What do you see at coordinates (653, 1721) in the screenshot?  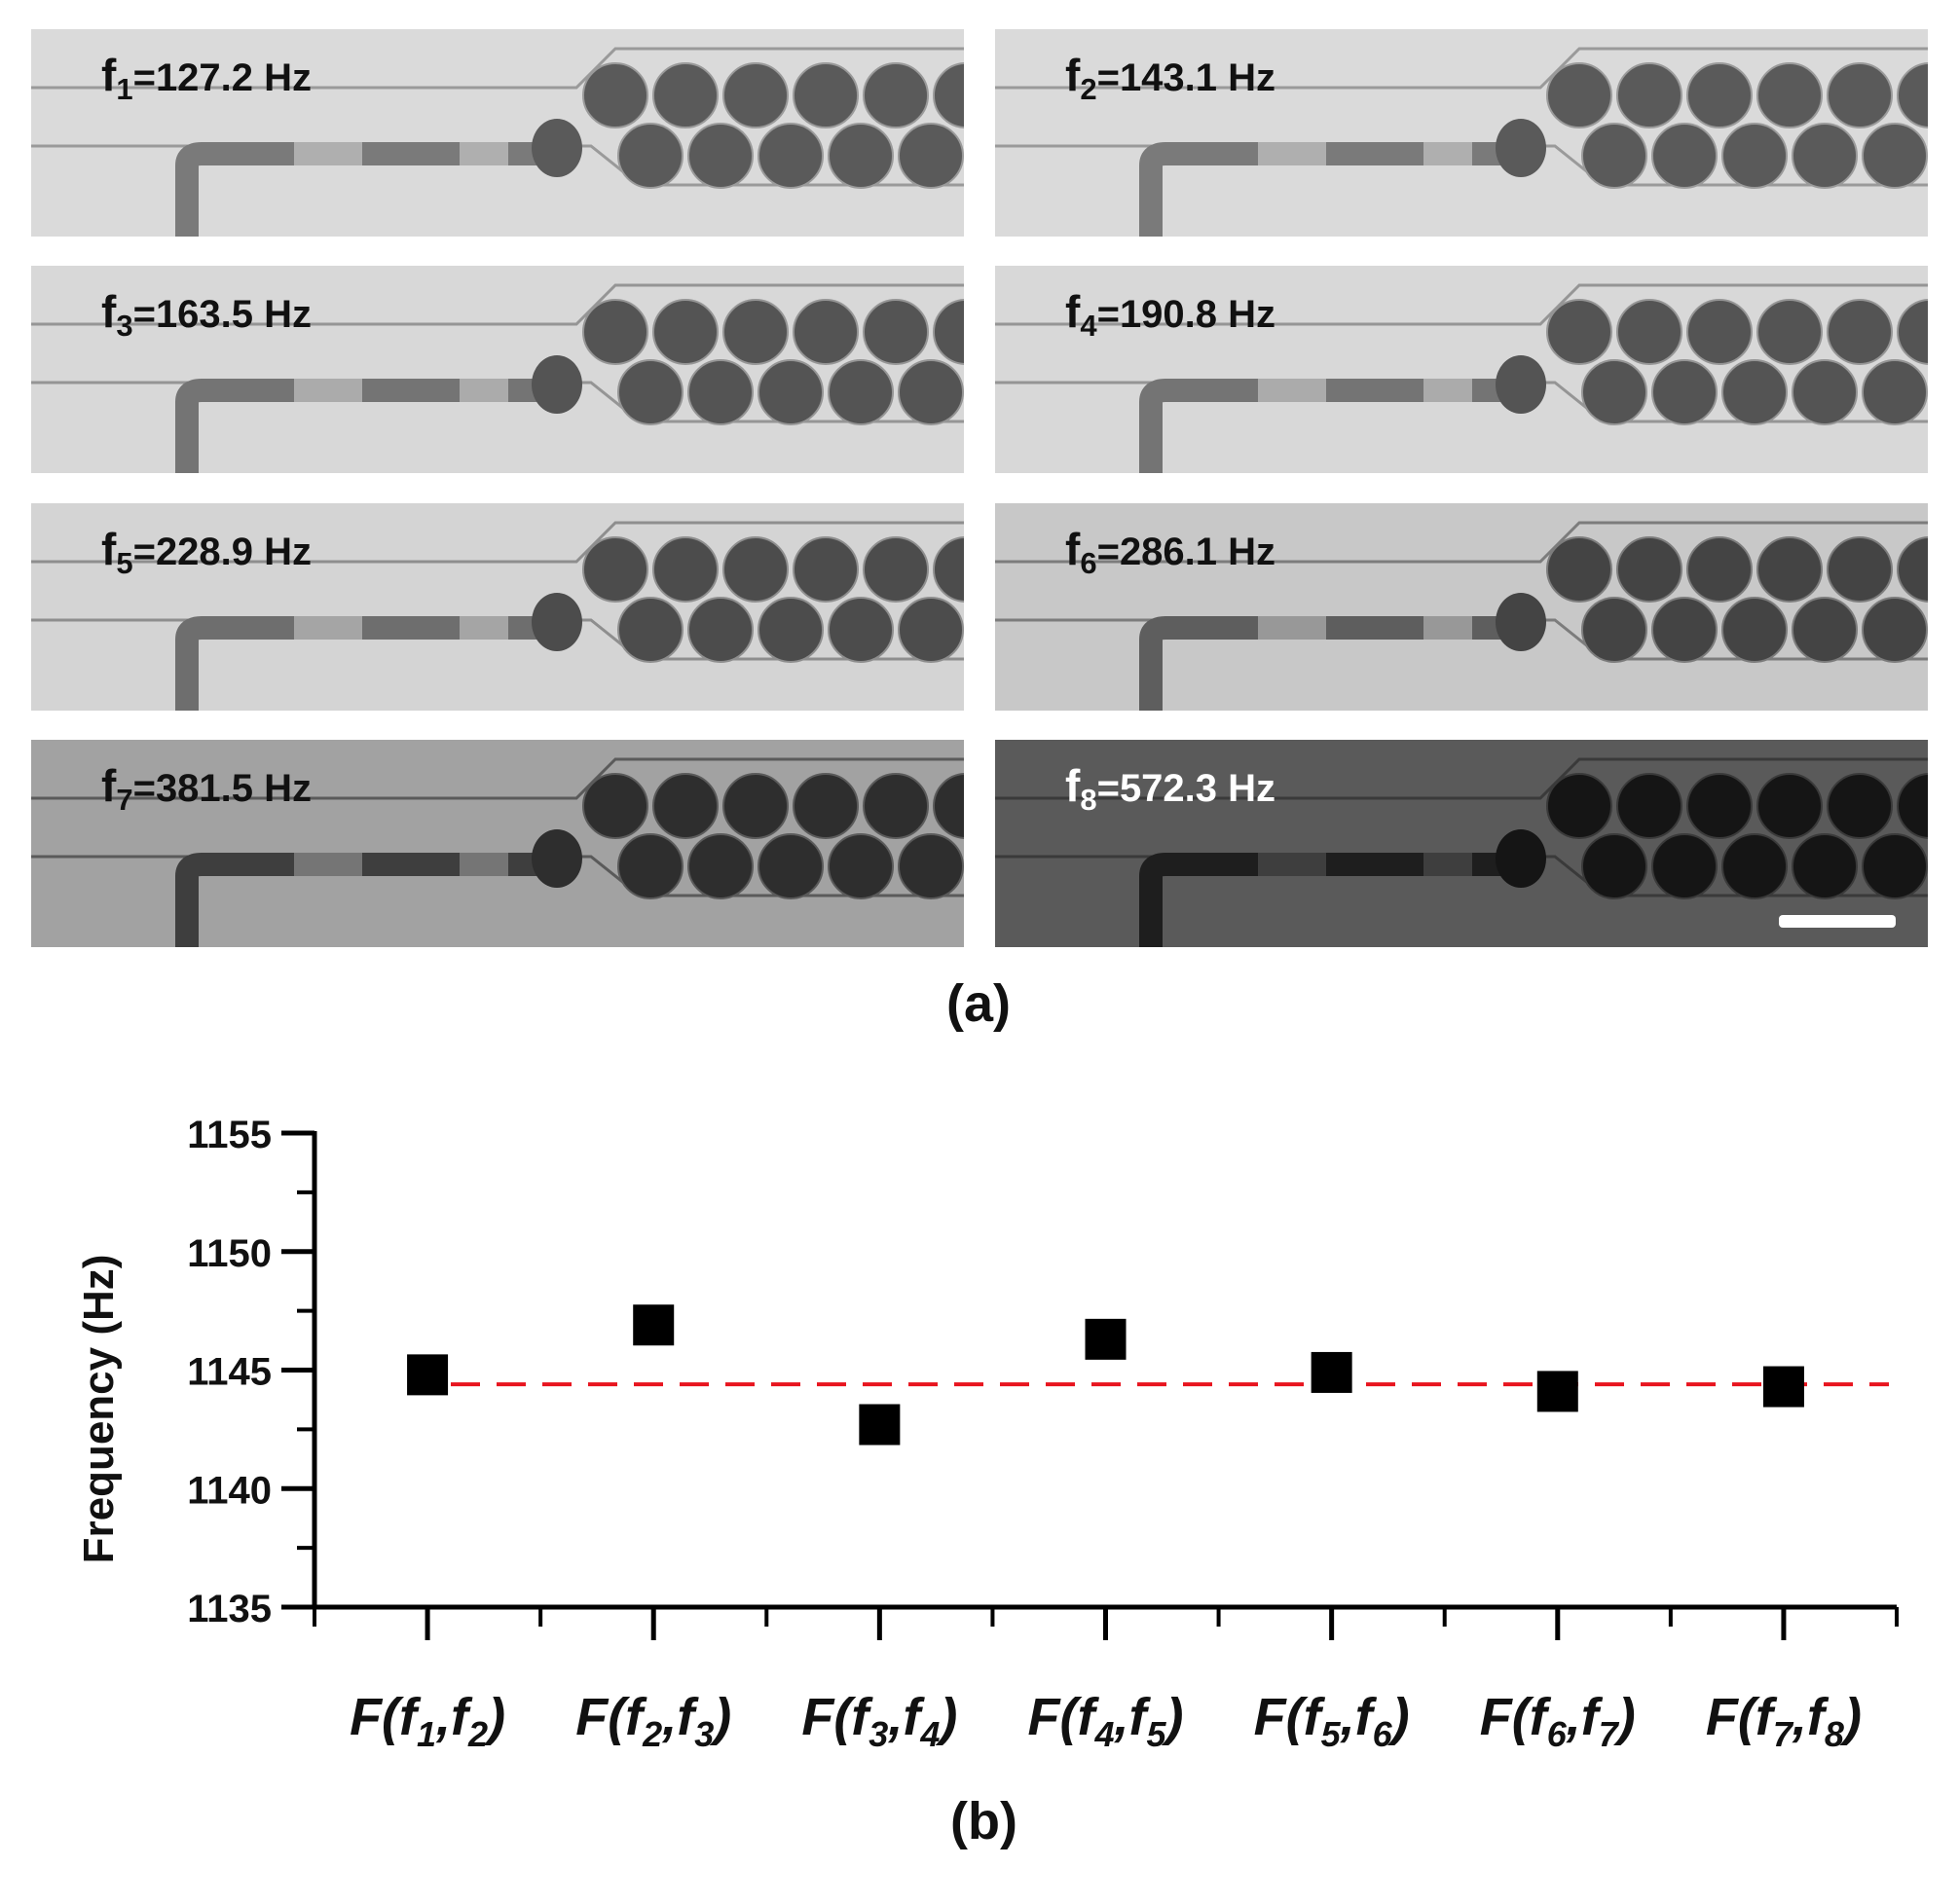 I see `x-tick-label: F(f2,f3)` at bounding box center [653, 1721].